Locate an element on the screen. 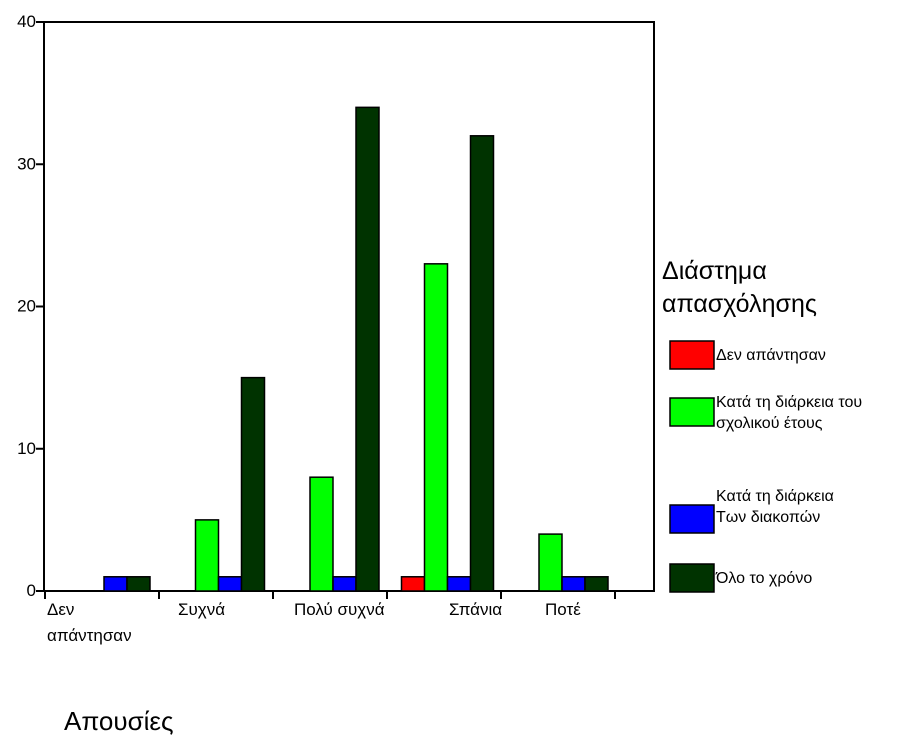  legend-label: Όλο το χρόνο is located at coordinates (763, 578).